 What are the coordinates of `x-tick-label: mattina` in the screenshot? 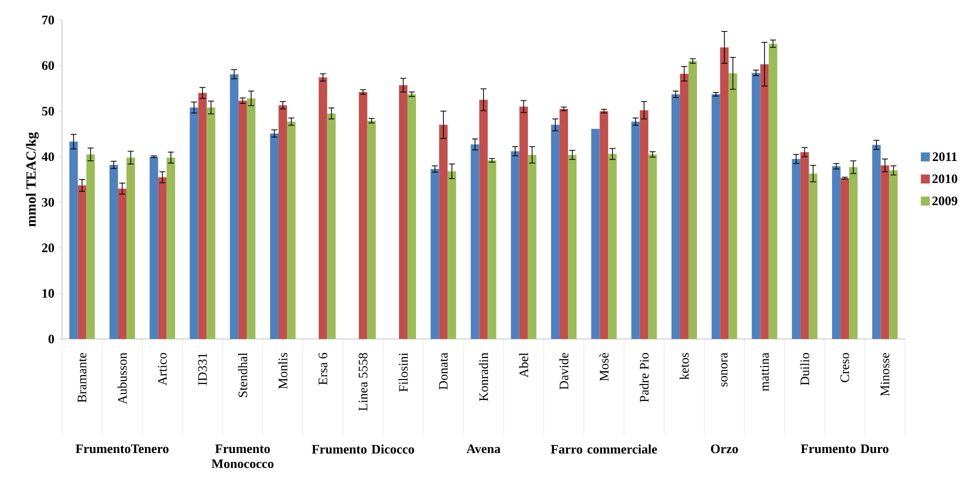 It's located at (764, 372).